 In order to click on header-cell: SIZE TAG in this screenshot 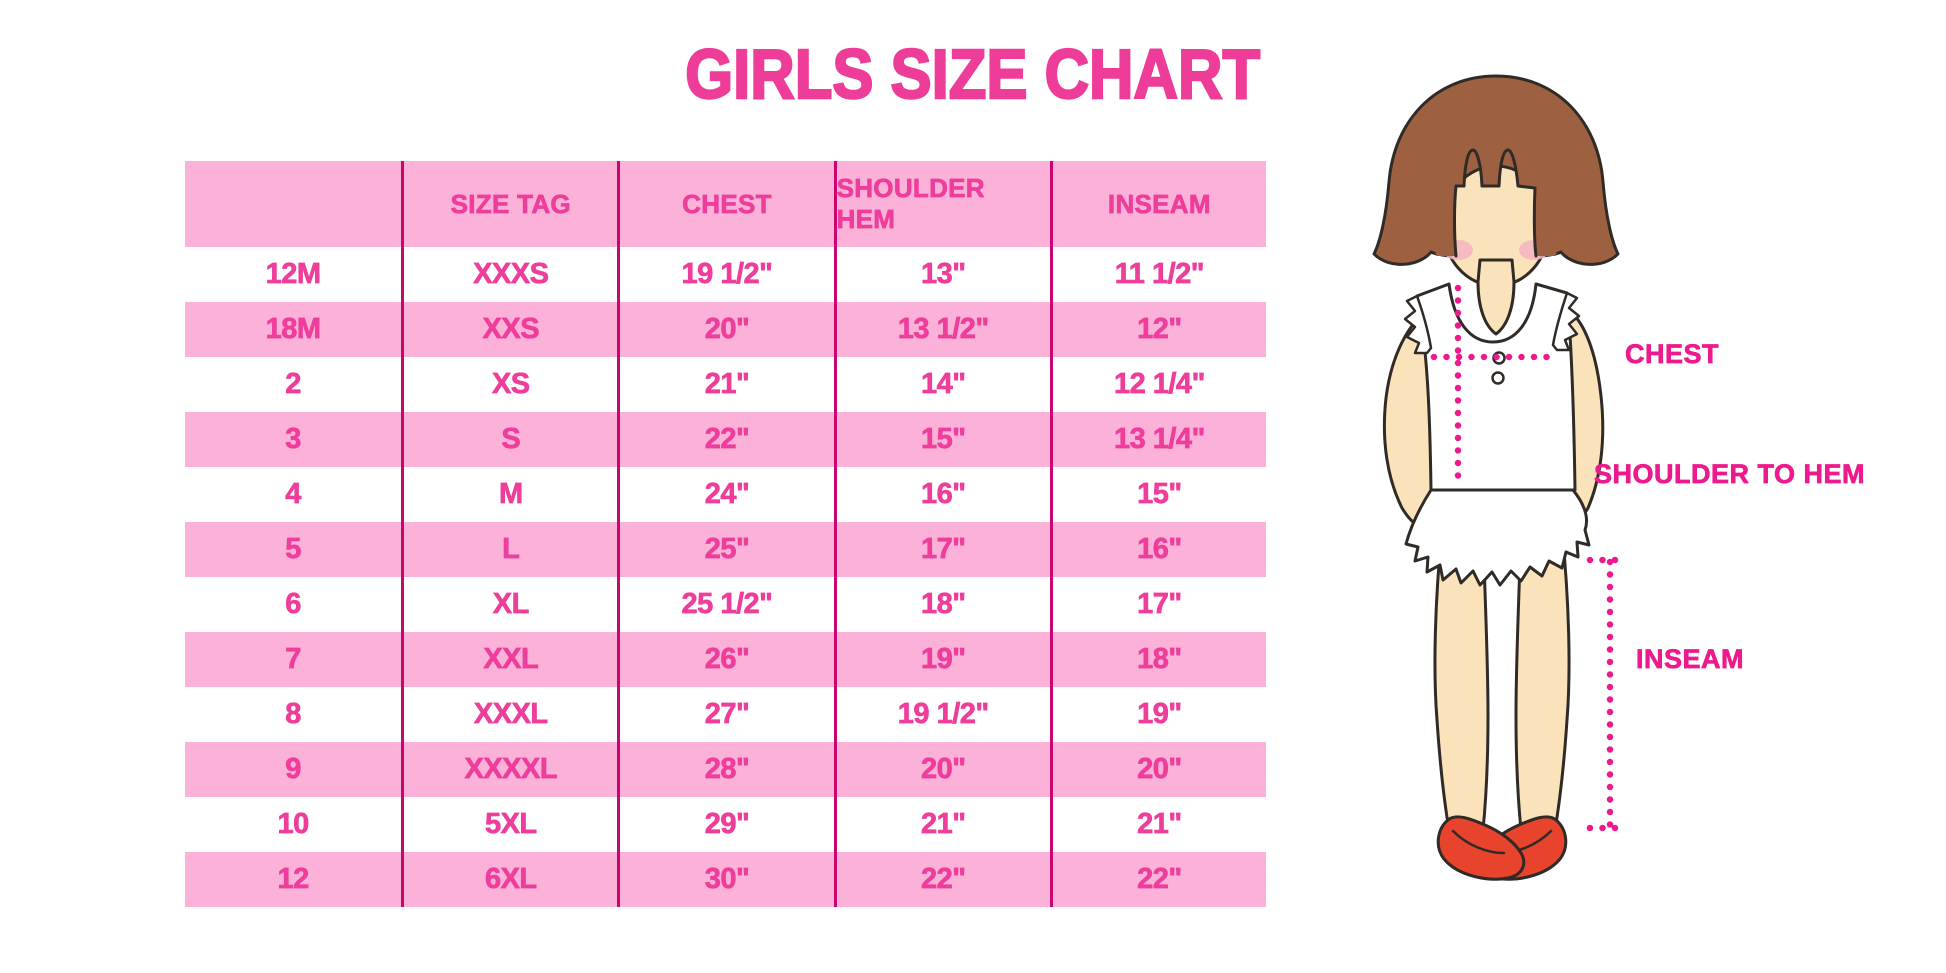, I will do `click(509, 204)`.